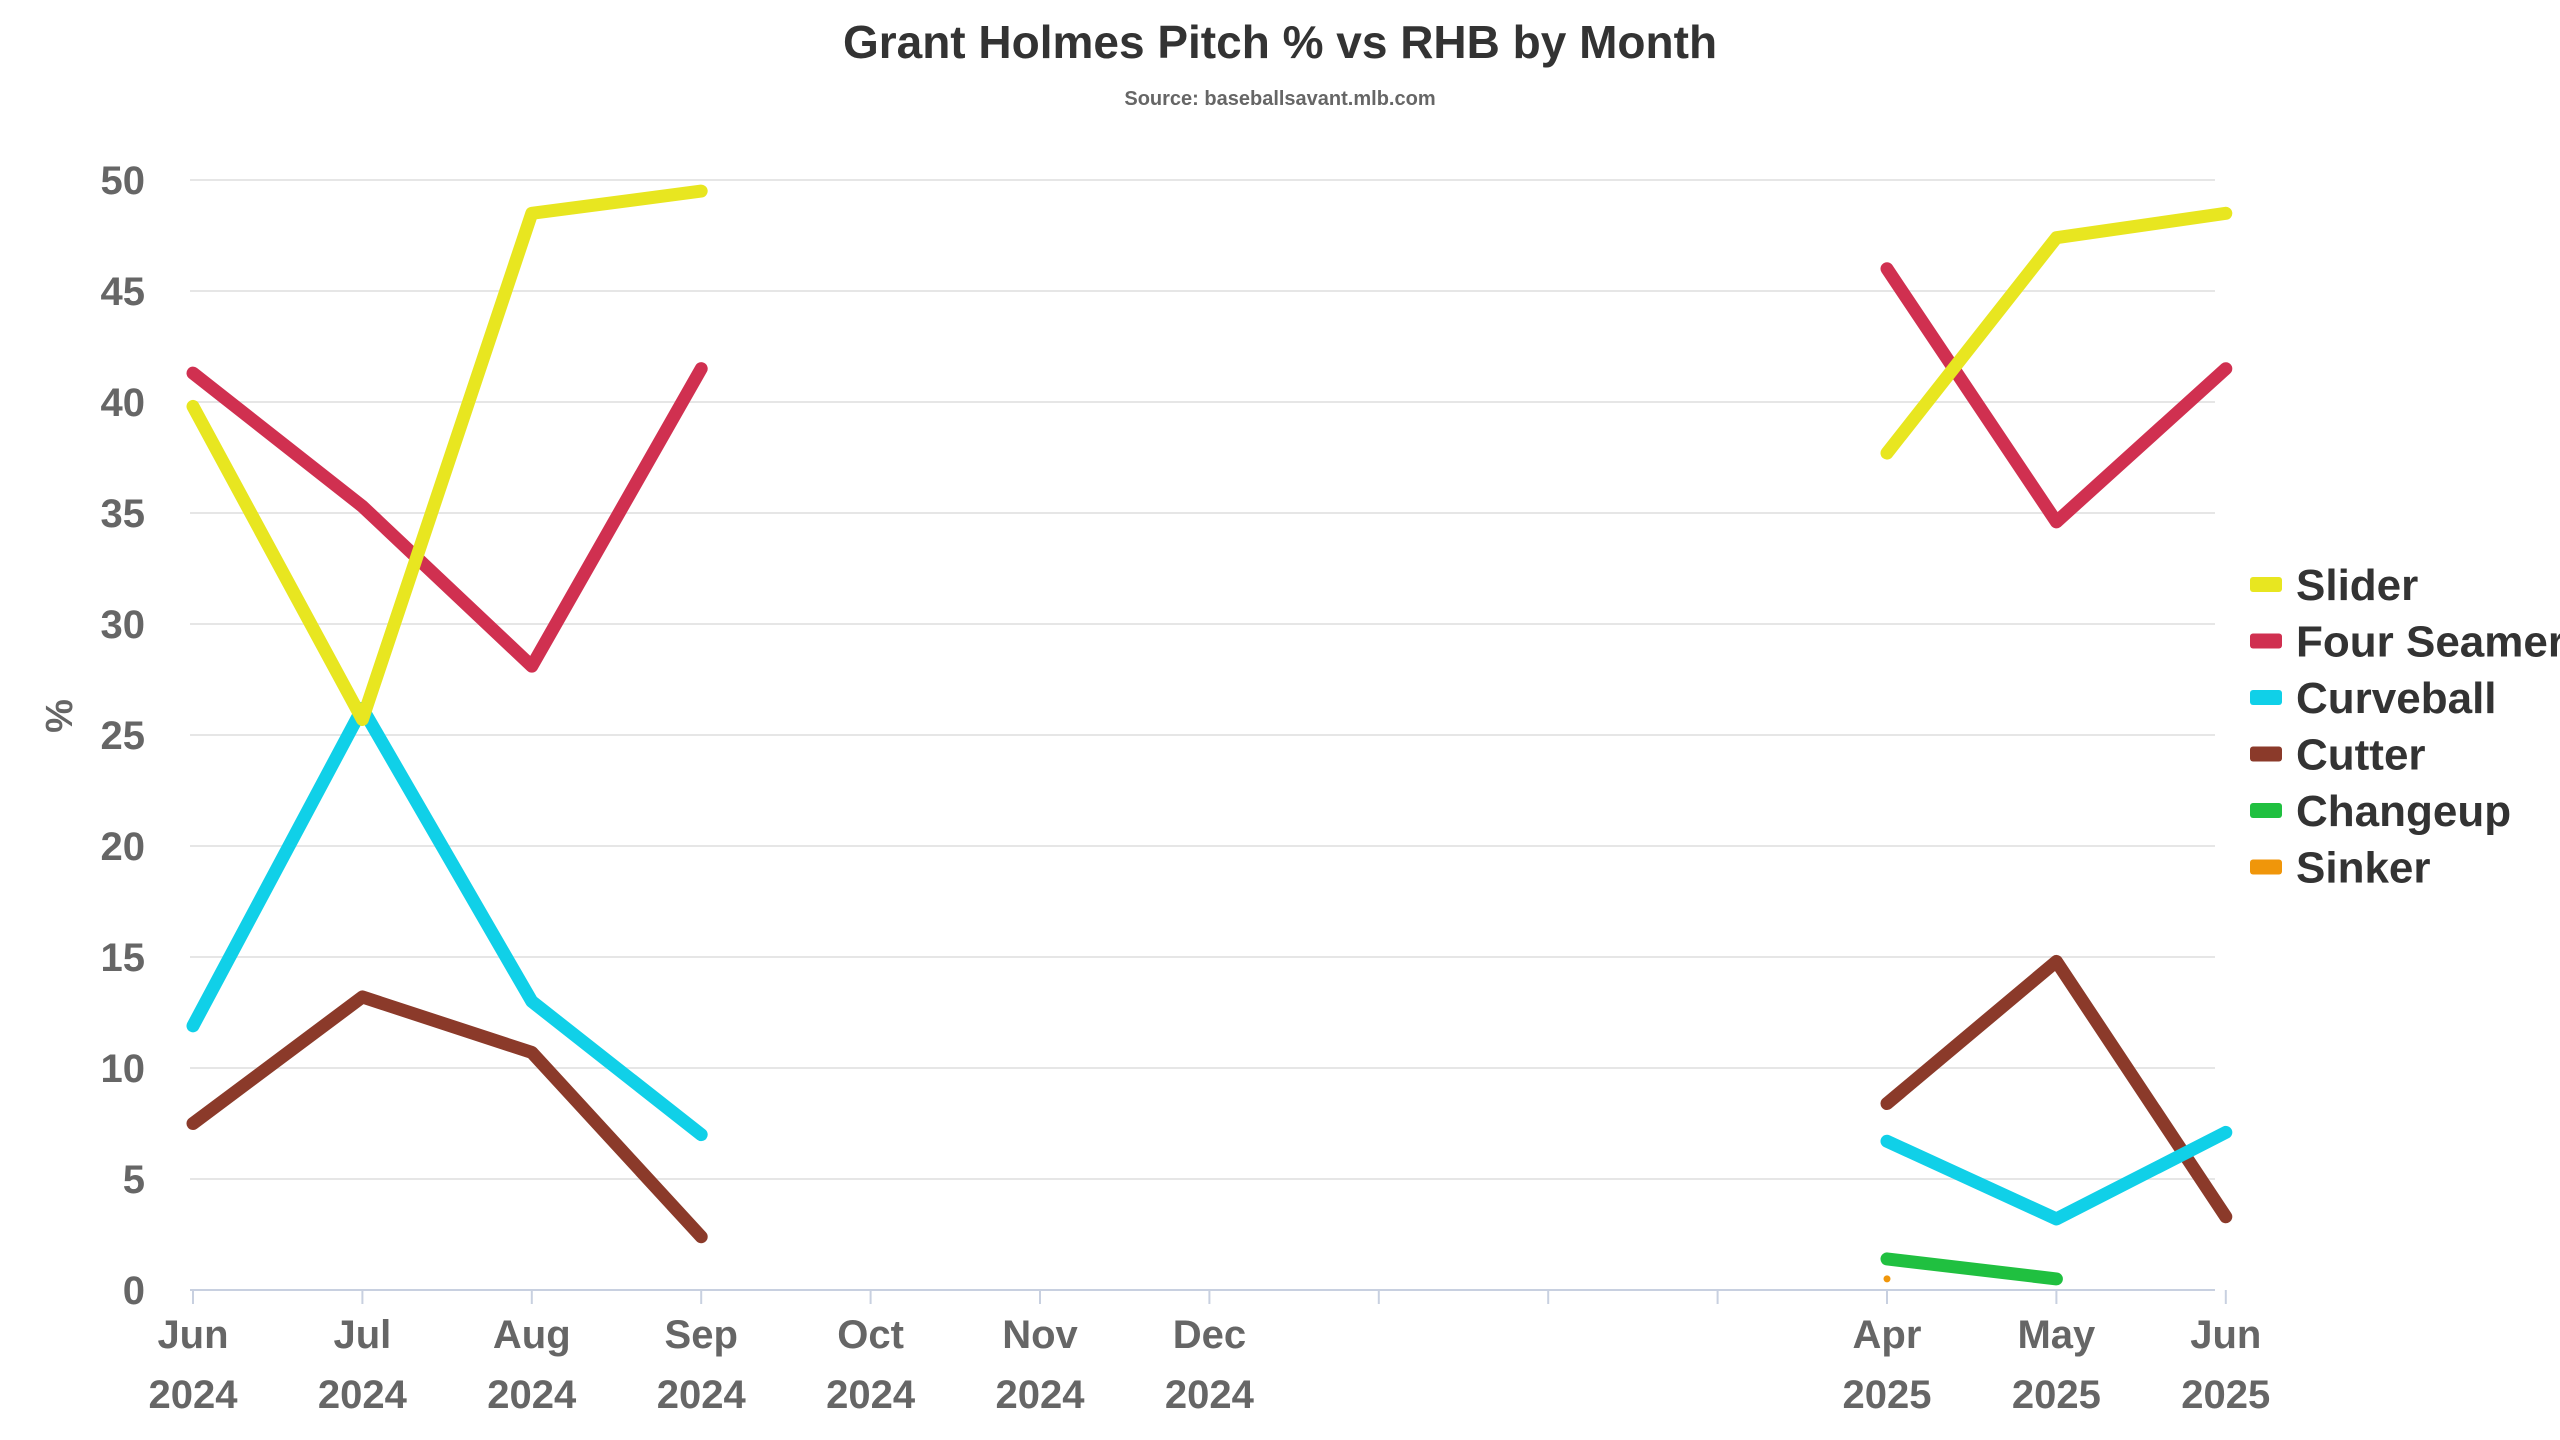  I want to click on legend-label-cutter: Cutter, so click(2361, 755).